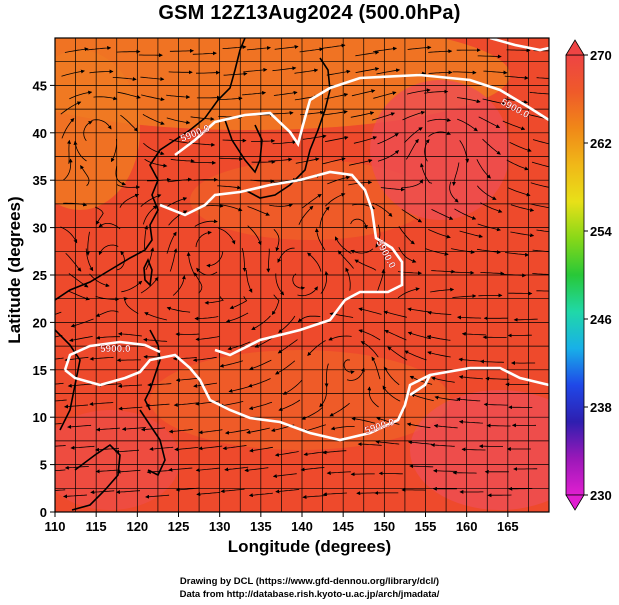 The height and width of the screenshot is (605, 619). I want to click on y-tick-label: 0, so click(43, 512).